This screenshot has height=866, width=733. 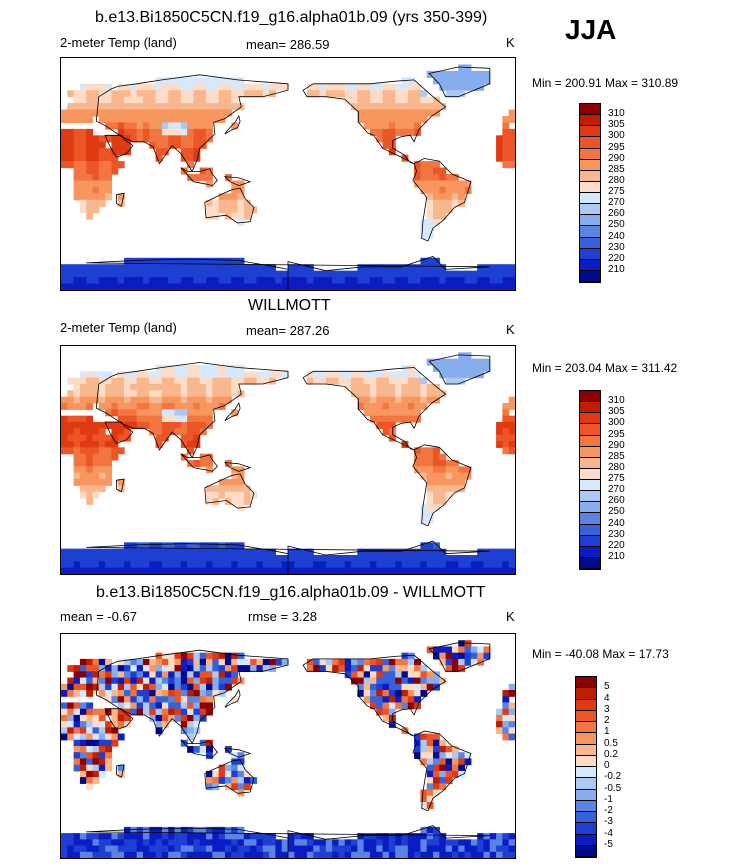 What do you see at coordinates (616, 512) in the screenshot?
I see `colorbar-tick-label: 250` at bounding box center [616, 512].